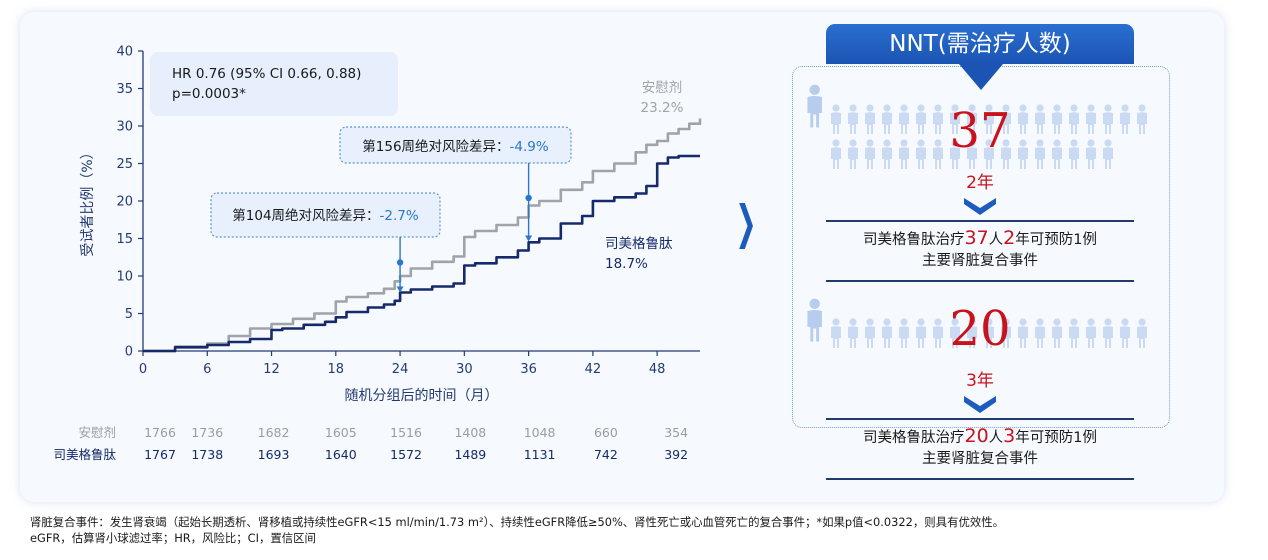  I want to click on nnt-text-years: 3, so click(1009, 436).